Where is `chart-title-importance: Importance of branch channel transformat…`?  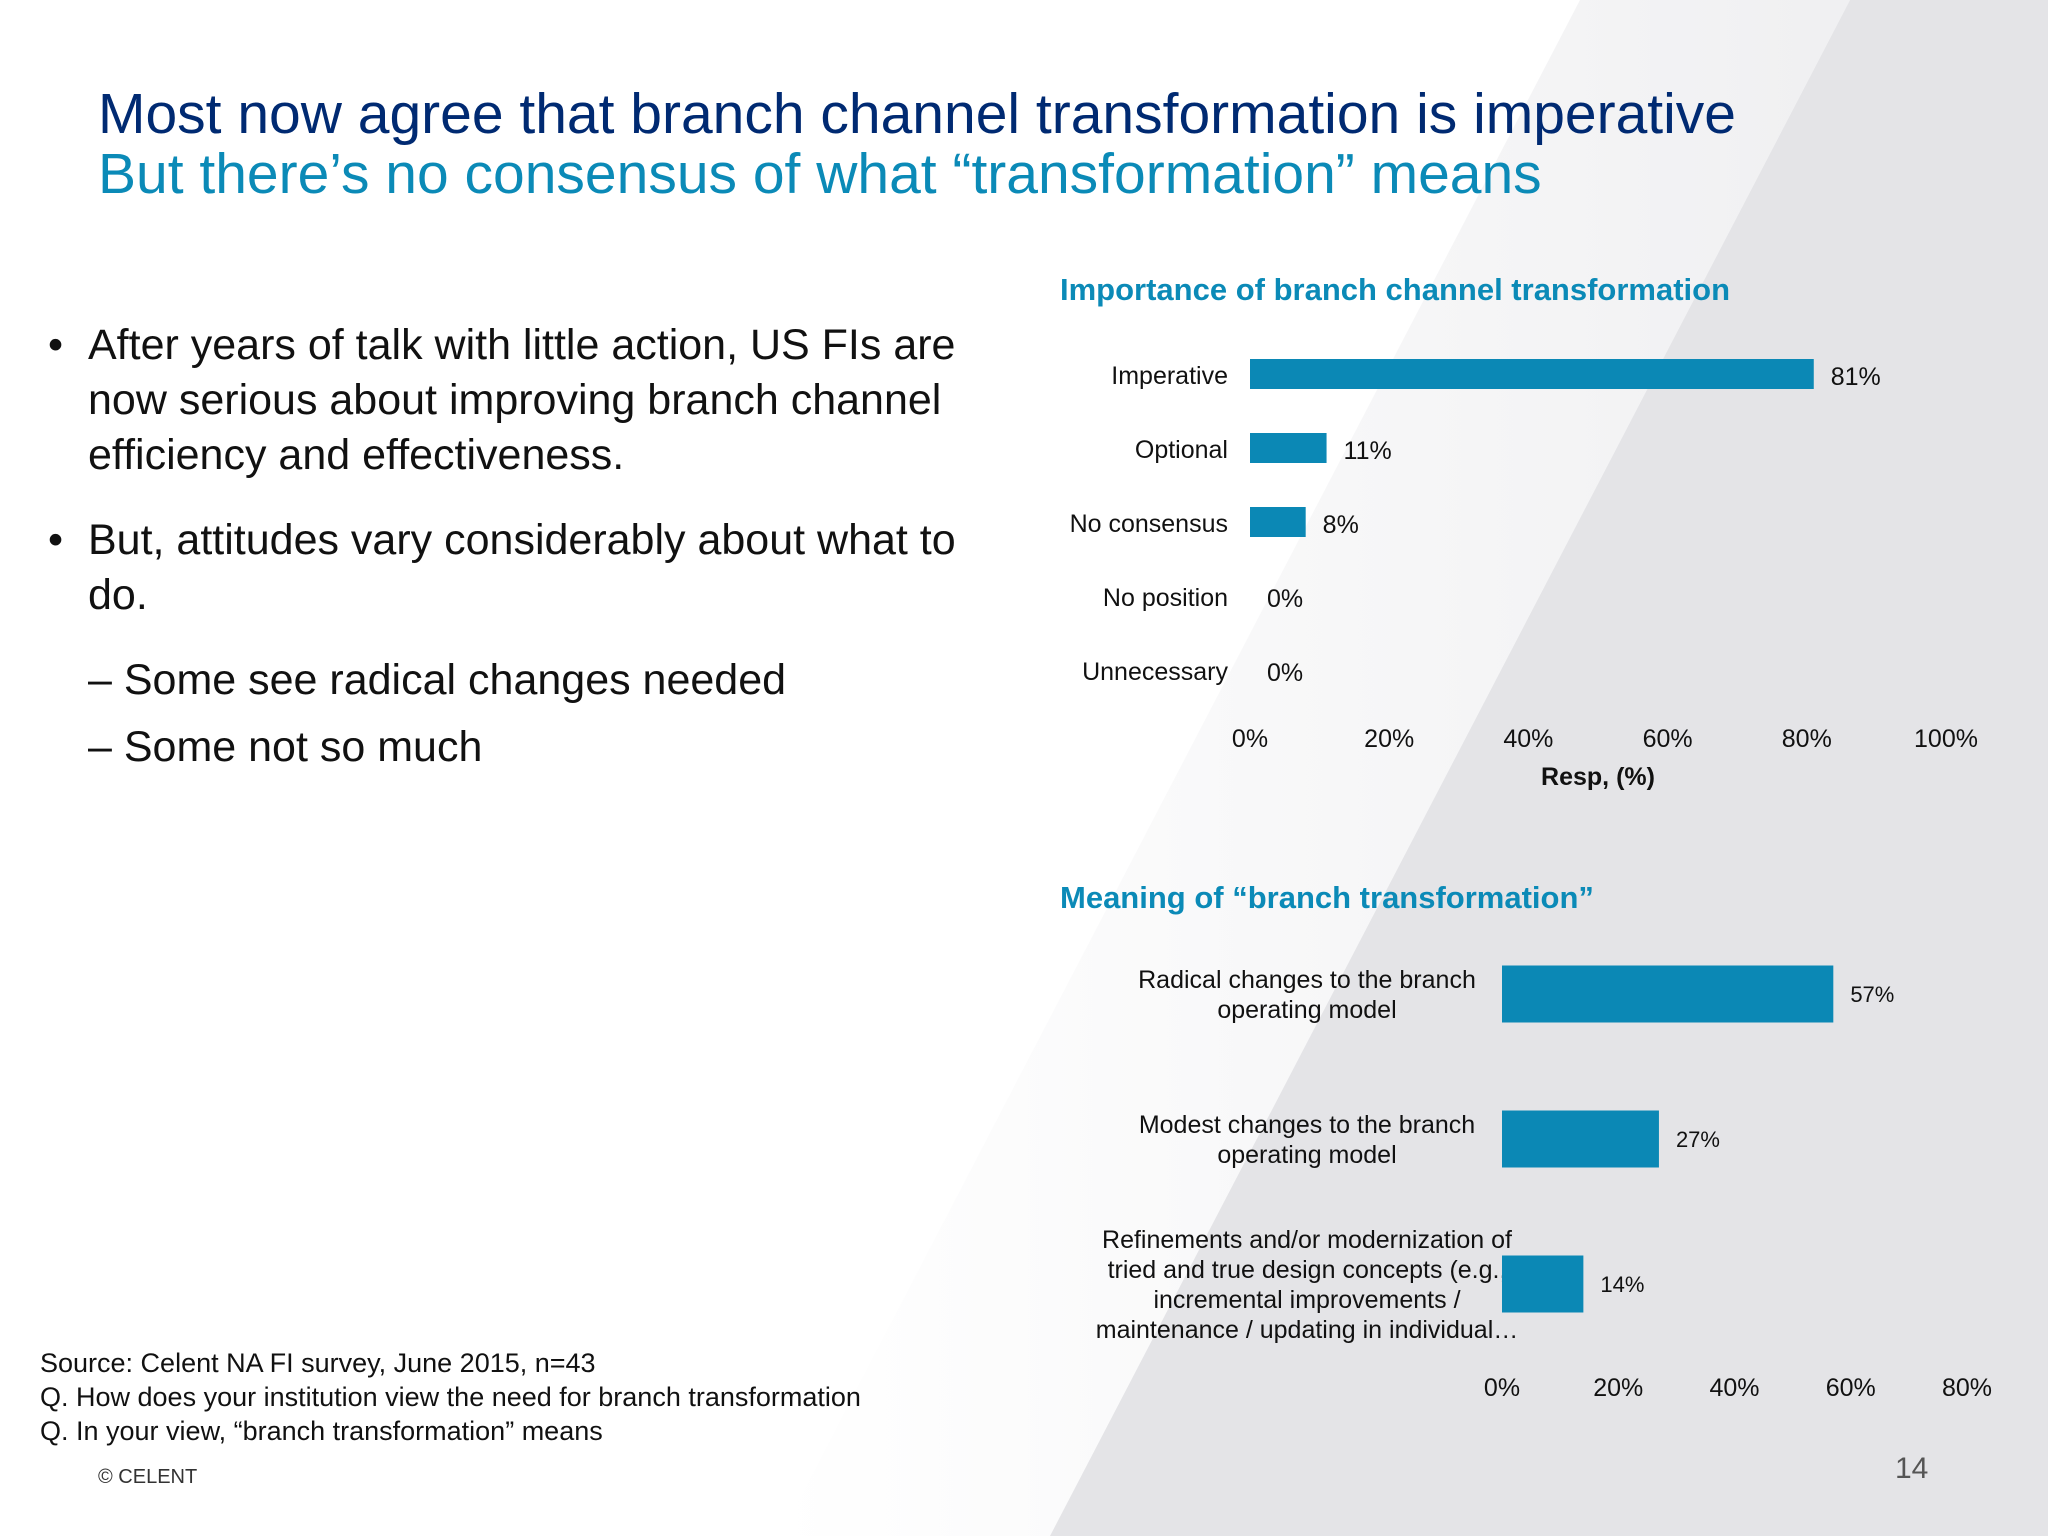 chart-title-importance: Importance of branch channel transformat… is located at coordinates (1395, 289).